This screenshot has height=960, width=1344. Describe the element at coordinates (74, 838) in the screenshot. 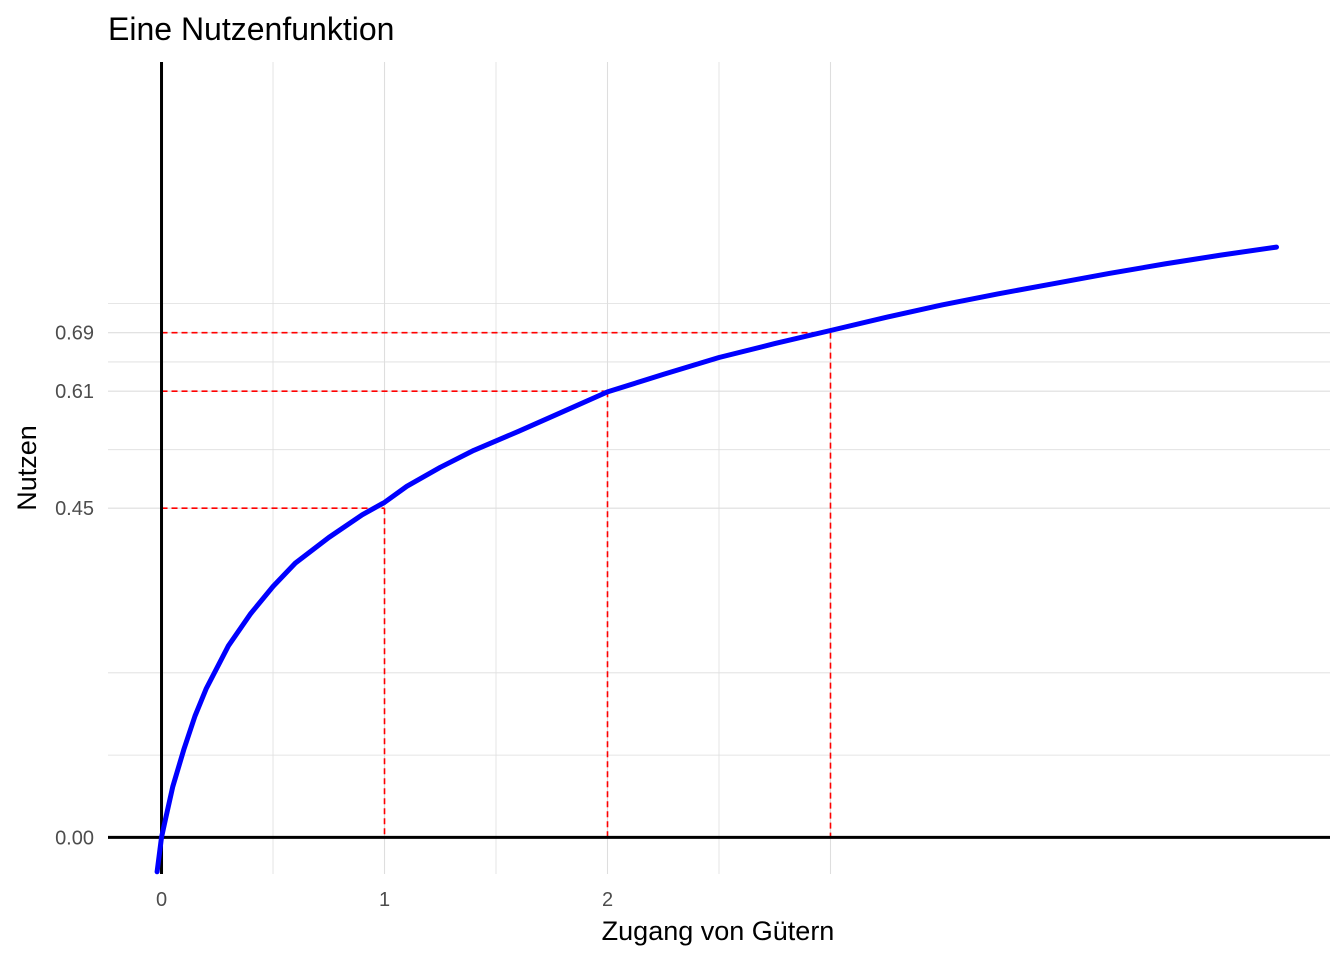

I see `y-tick-label: 0.00` at that location.